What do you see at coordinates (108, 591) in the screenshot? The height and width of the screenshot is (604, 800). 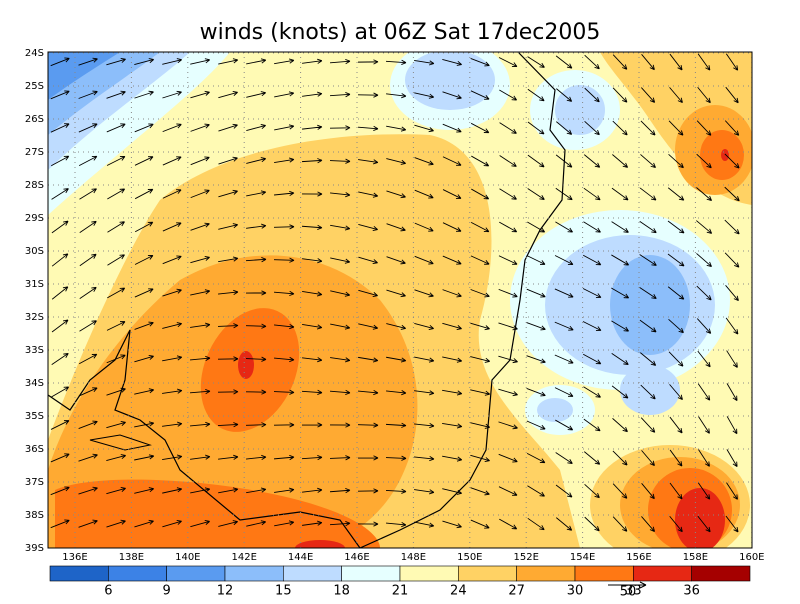 I see `colorbar-label: 6` at bounding box center [108, 591].